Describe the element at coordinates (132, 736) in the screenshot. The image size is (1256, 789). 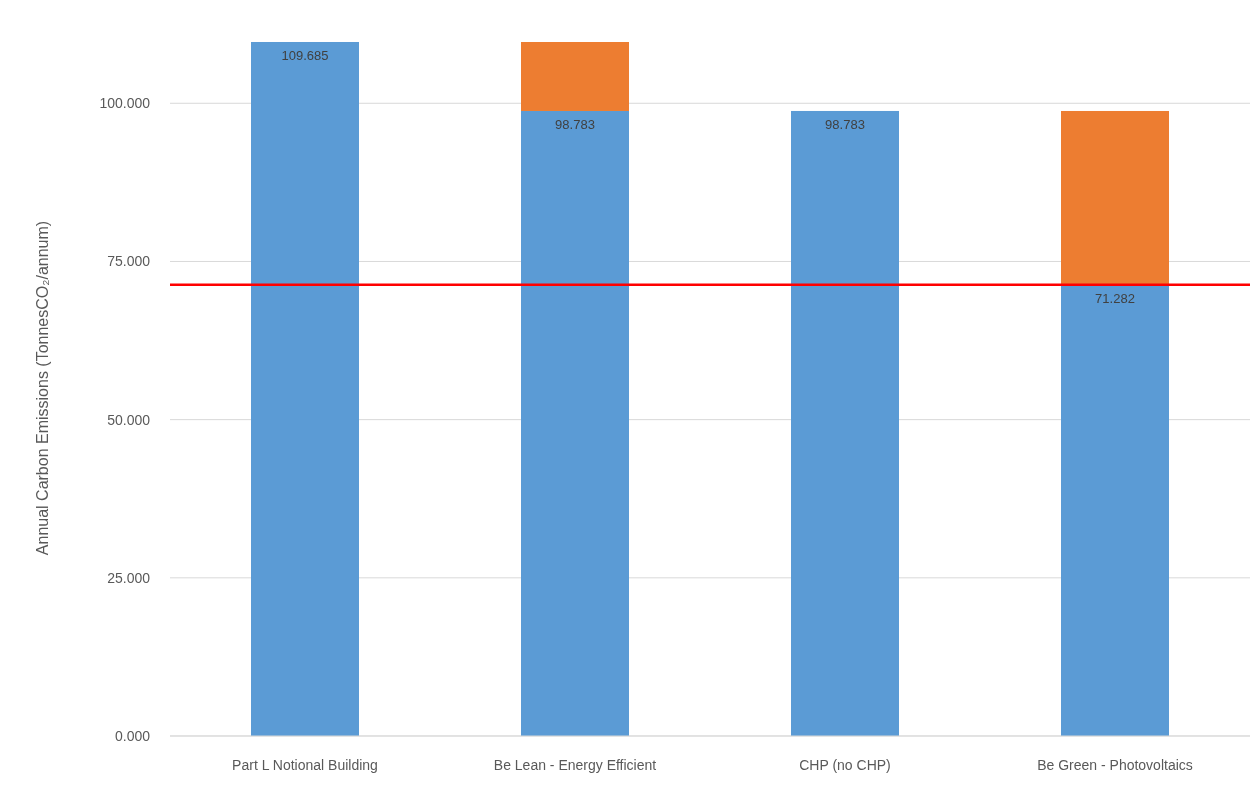
I see `y-tick-label: 0.000` at that location.